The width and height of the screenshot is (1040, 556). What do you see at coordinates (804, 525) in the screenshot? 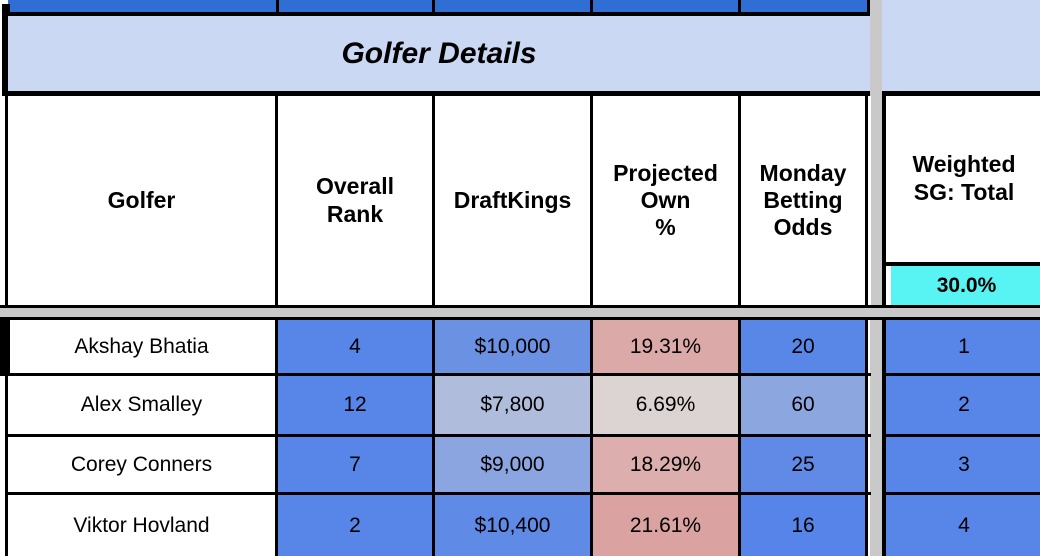
I see `betting-odds-cell: 16` at bounding box center [804, 525].